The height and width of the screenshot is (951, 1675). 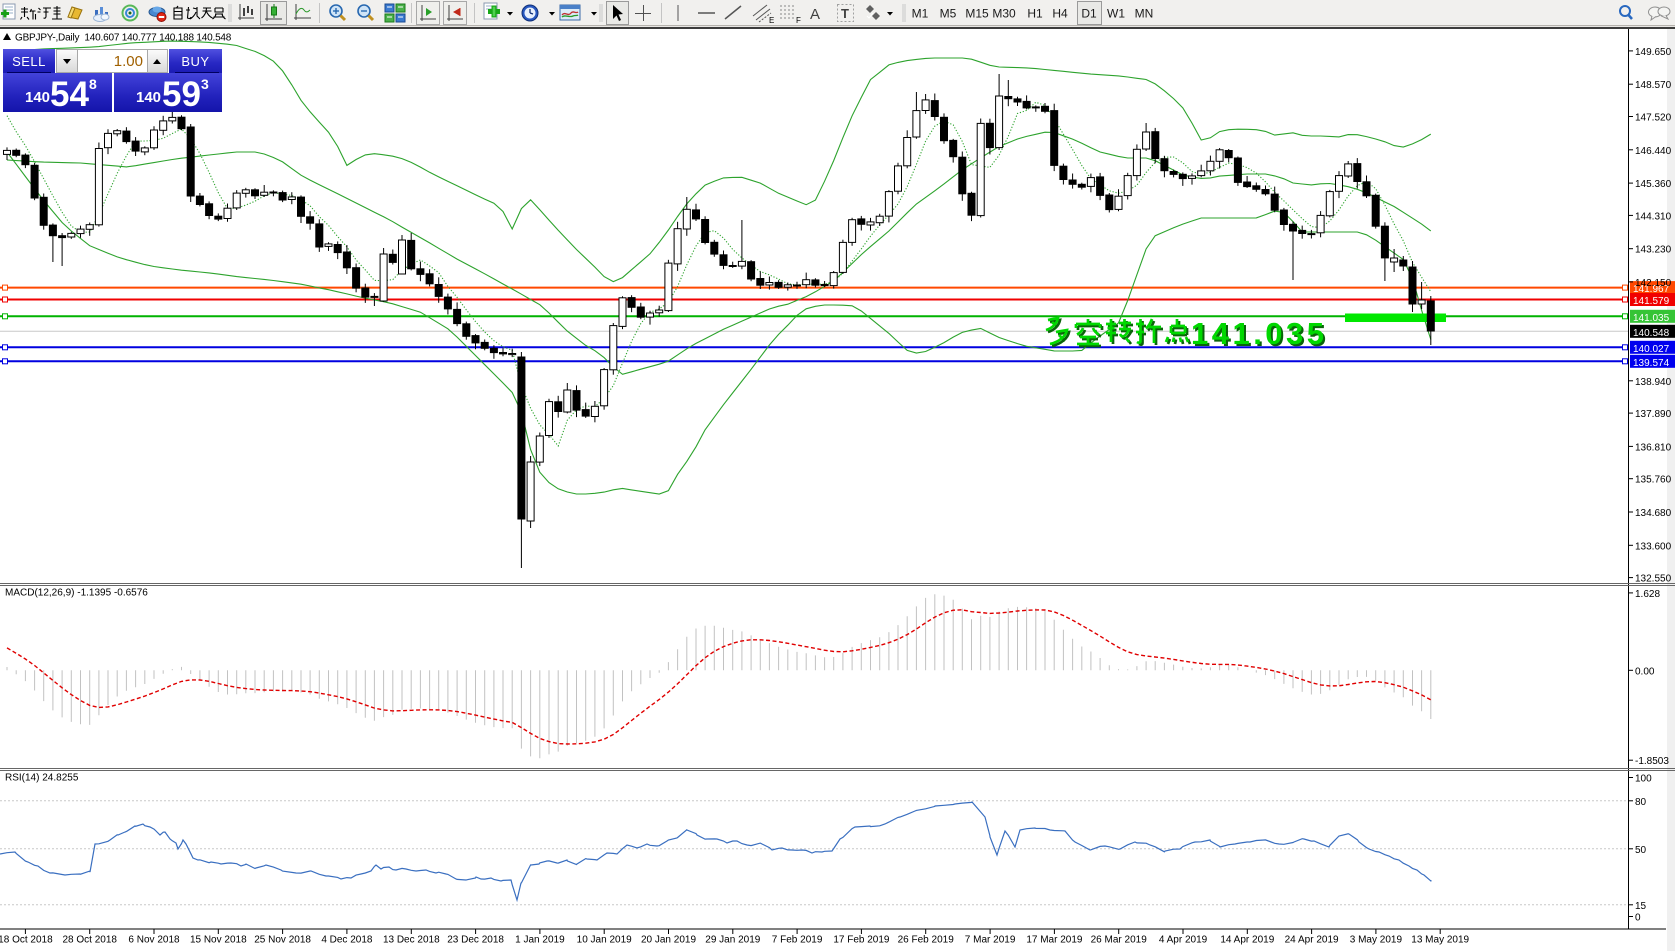 I want to click on svg-text: 4 Dec 2018, so click(x=347, y=940).